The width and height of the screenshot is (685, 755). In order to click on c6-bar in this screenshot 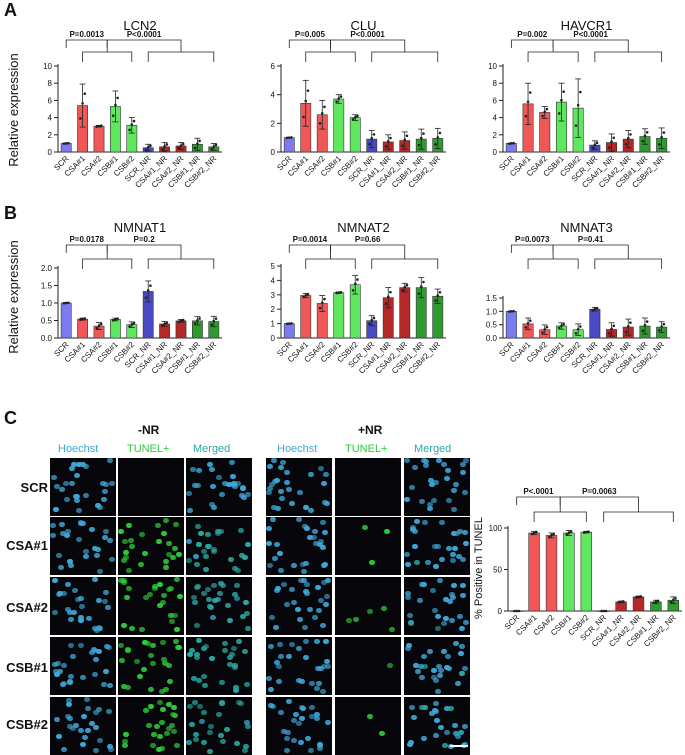, I will do `click(621, 606)`.